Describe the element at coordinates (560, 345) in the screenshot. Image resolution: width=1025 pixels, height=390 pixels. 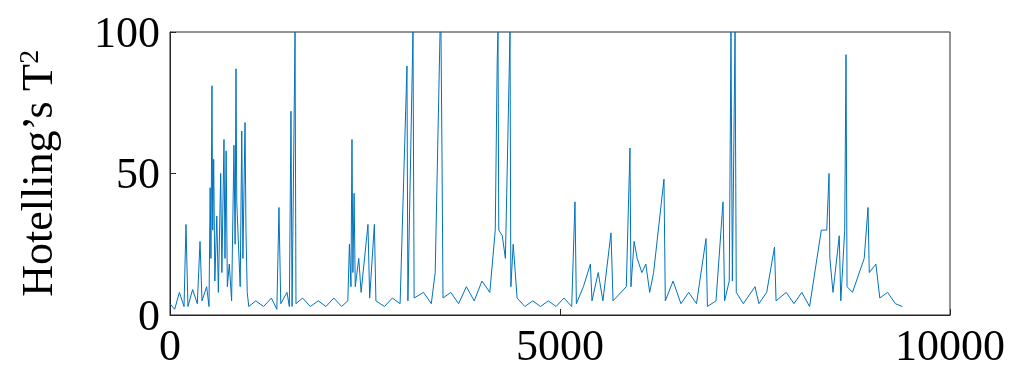
I see `x-tick-label: 5000` at that location.